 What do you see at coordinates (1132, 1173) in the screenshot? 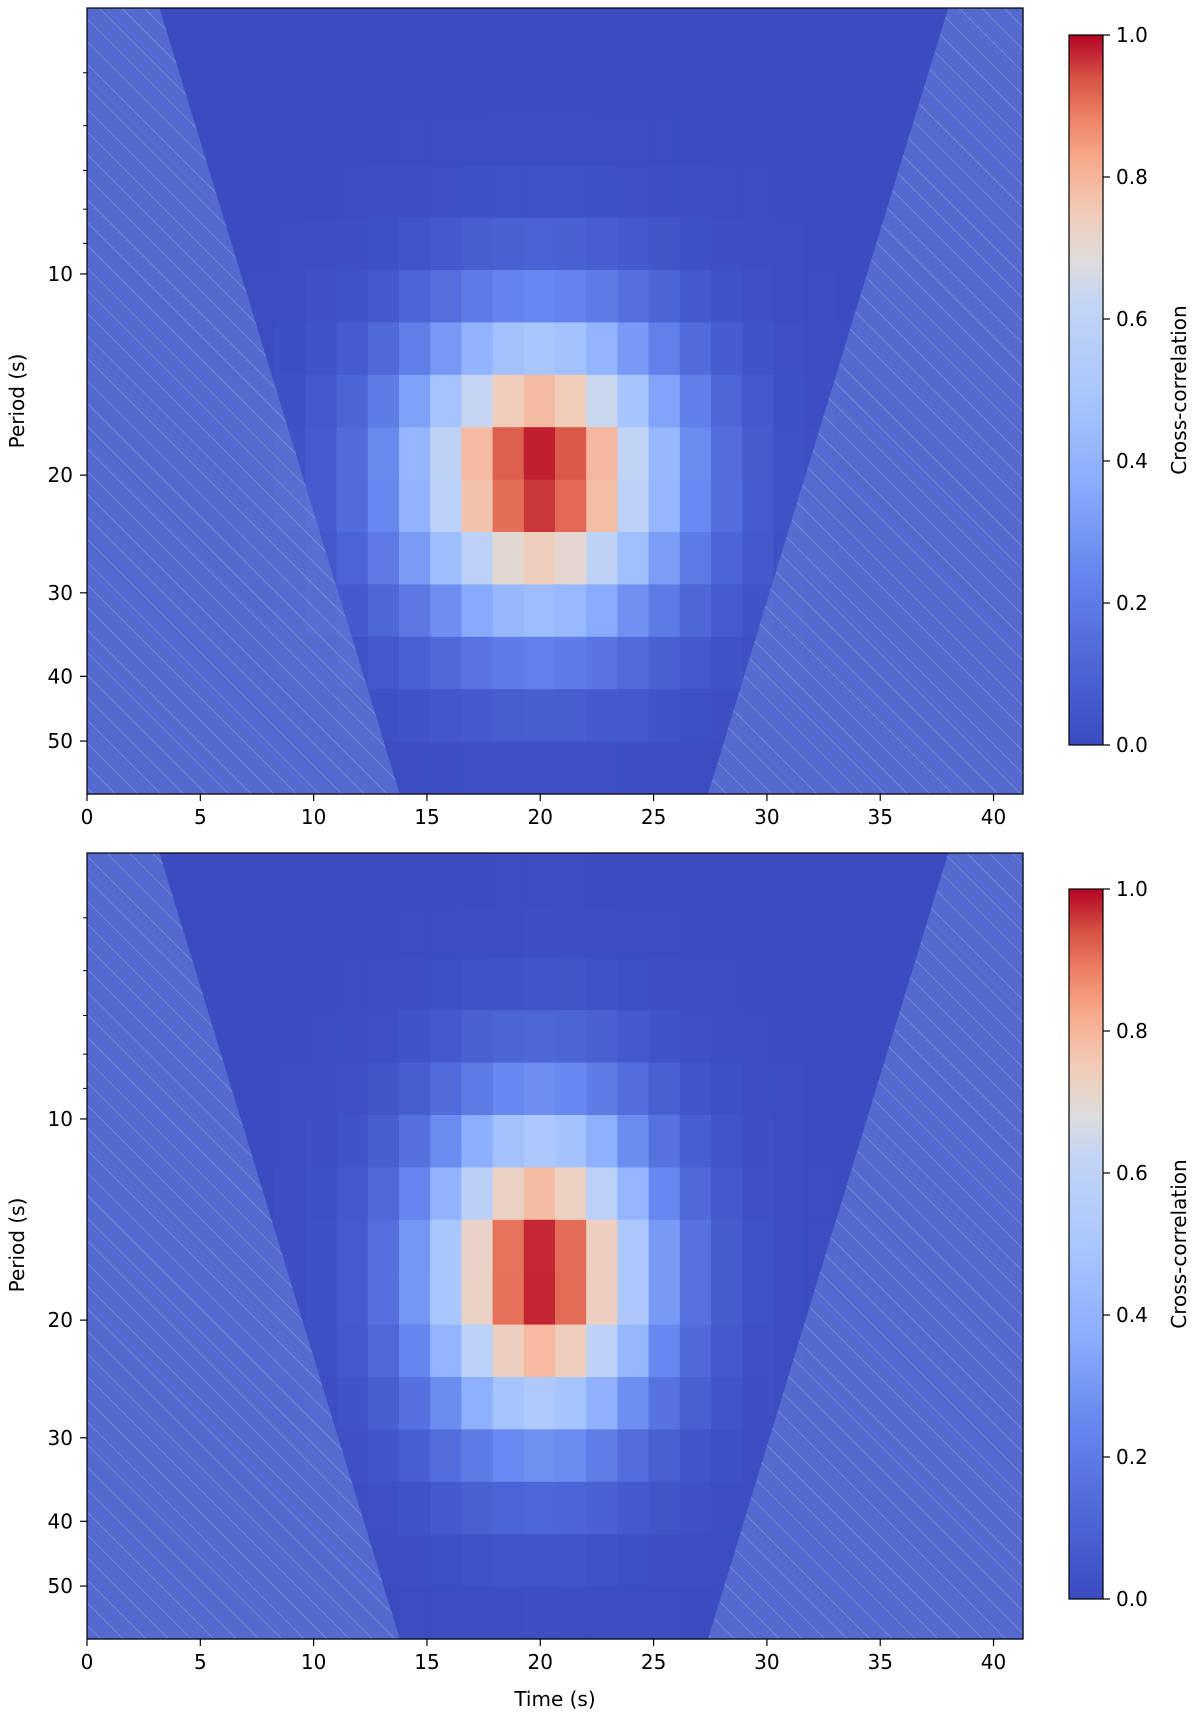
I see `colorbar-tick-label: 0.6` at bounding box center [1132, 1173].